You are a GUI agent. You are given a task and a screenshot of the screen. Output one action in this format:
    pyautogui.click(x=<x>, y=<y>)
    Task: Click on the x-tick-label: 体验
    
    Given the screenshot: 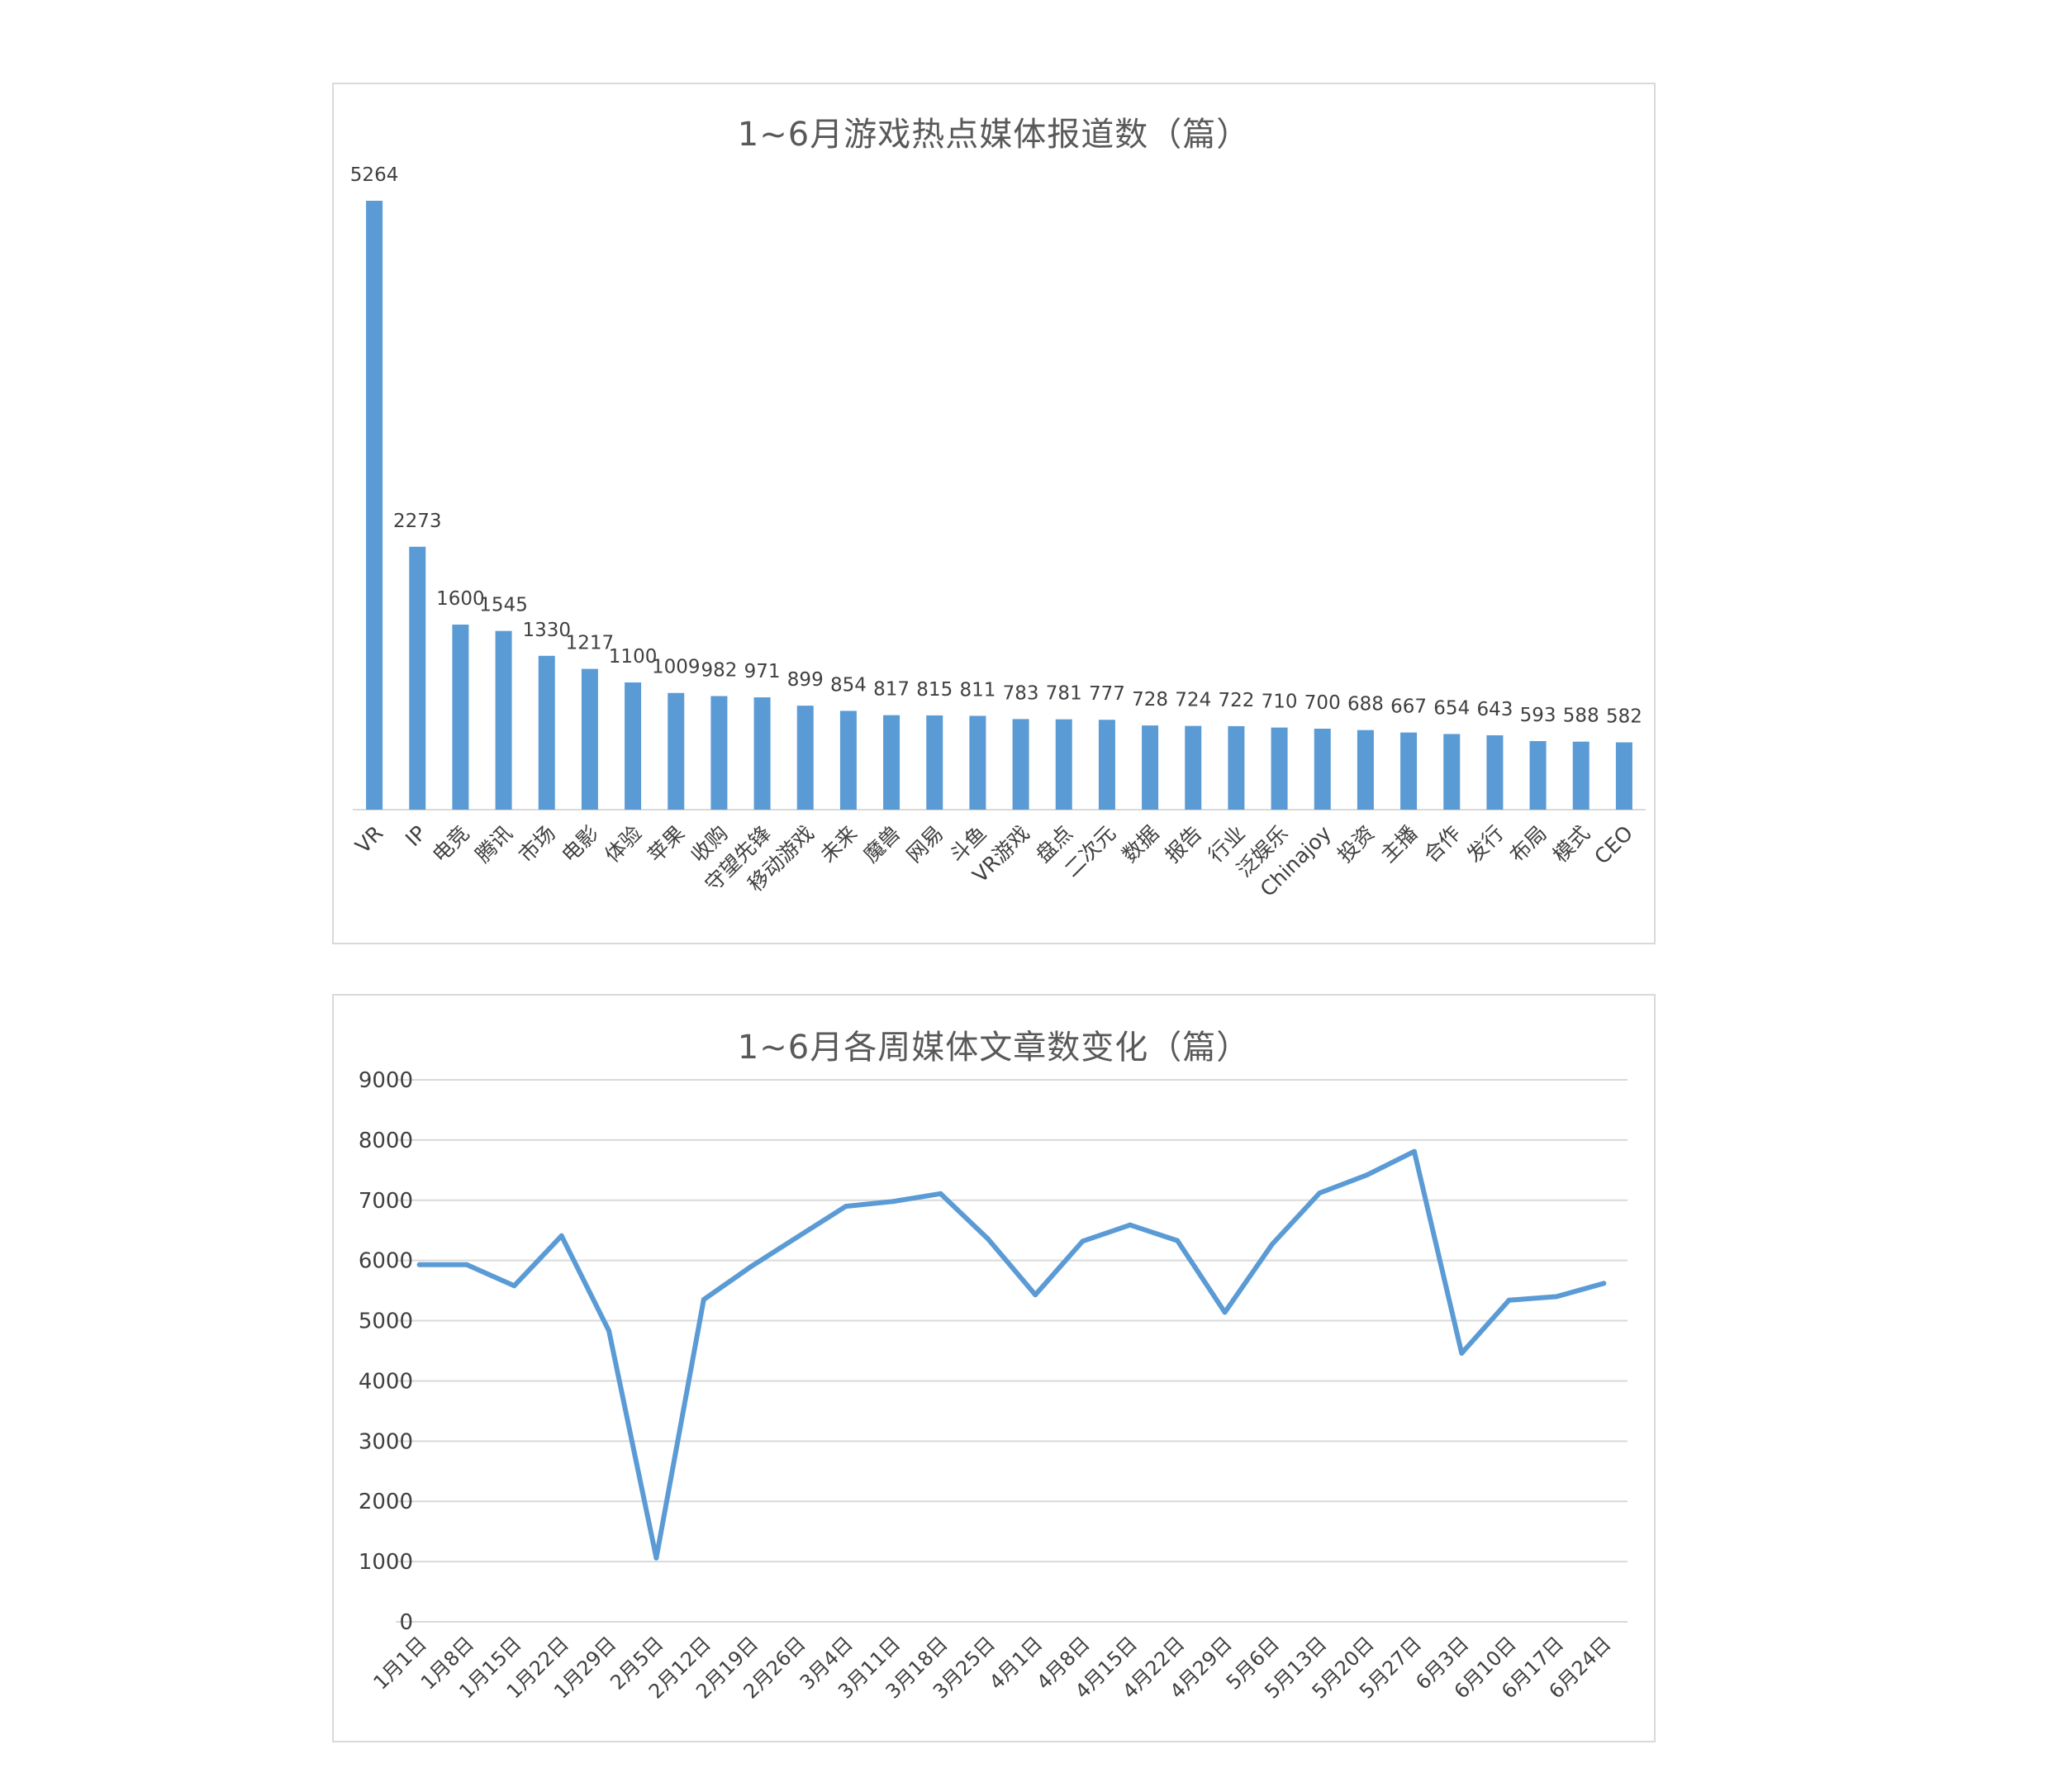 What is the action you would take?
    pyautogui.click(x=623, y=844)
    